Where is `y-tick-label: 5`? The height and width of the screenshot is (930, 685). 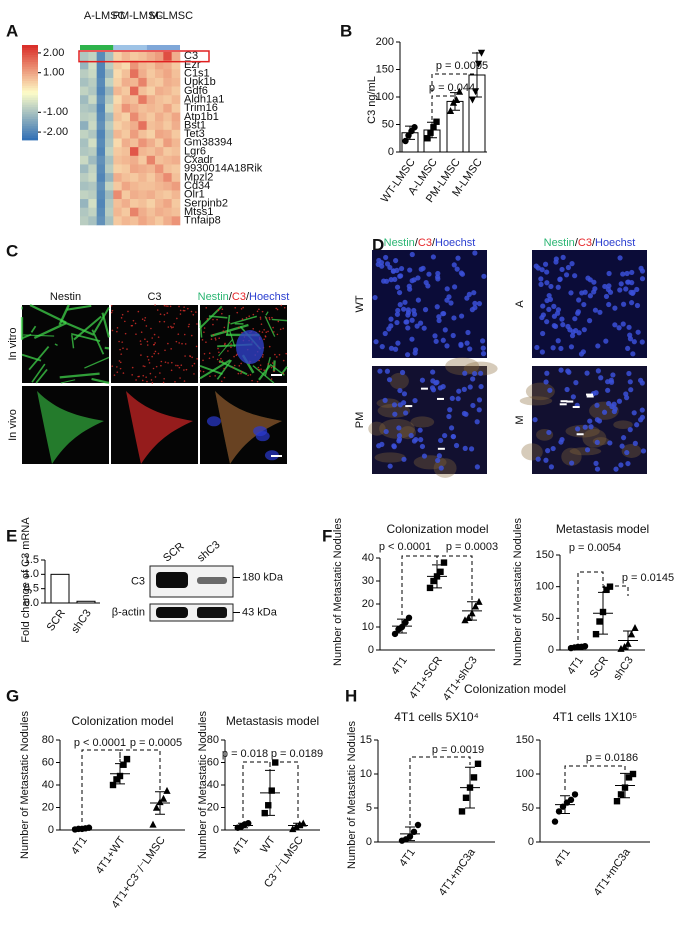
y-tick-label: 5 is located at coordinates (369, 808).